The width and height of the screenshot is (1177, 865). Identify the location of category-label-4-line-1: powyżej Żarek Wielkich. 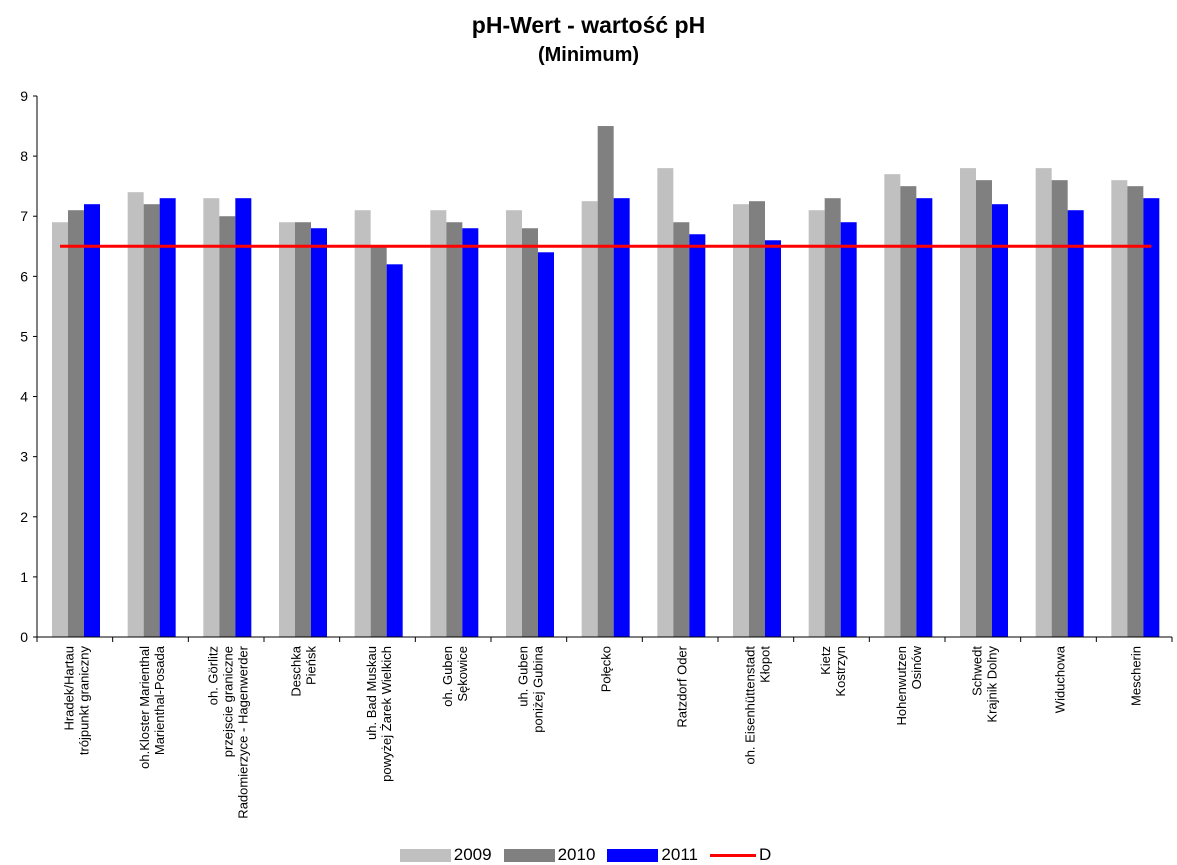
(386, 714).